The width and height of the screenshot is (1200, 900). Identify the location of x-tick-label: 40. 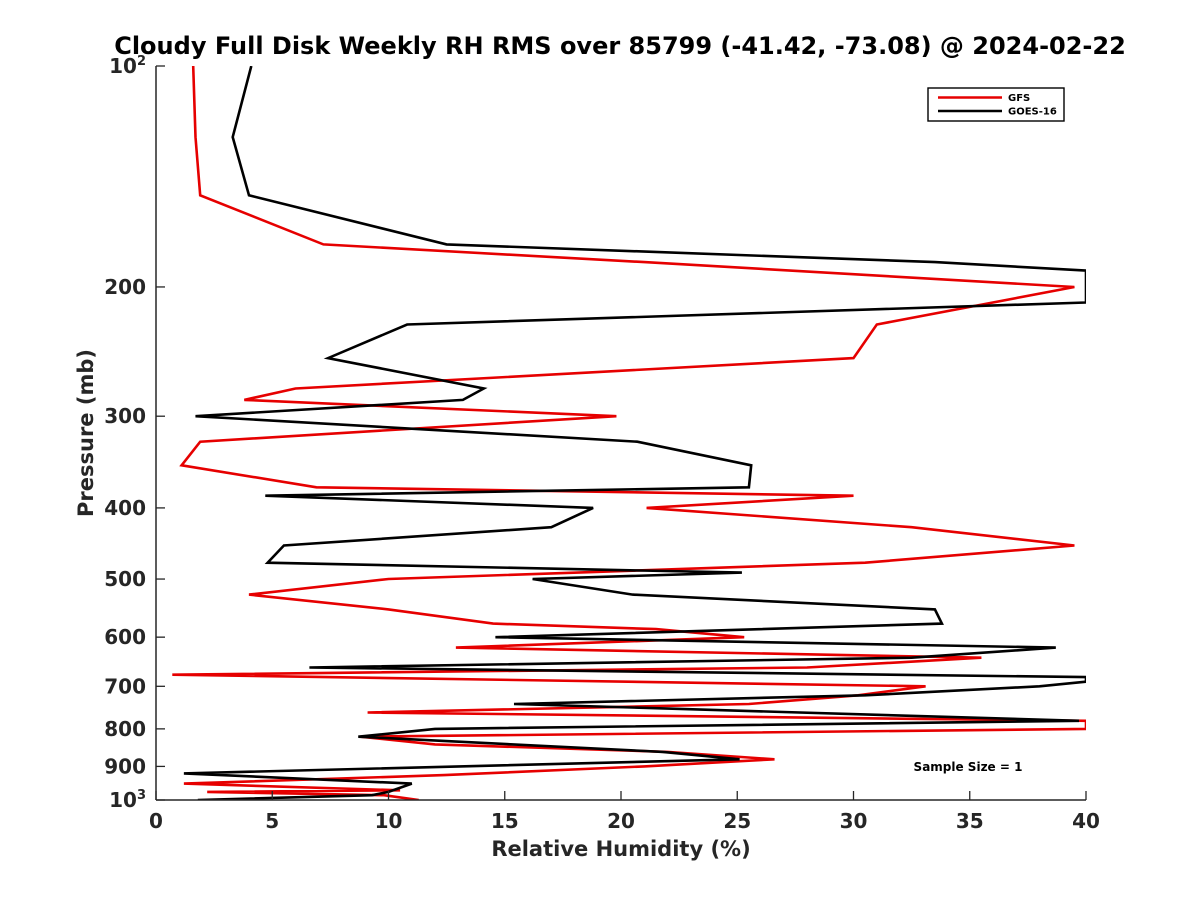
(1086, 821).